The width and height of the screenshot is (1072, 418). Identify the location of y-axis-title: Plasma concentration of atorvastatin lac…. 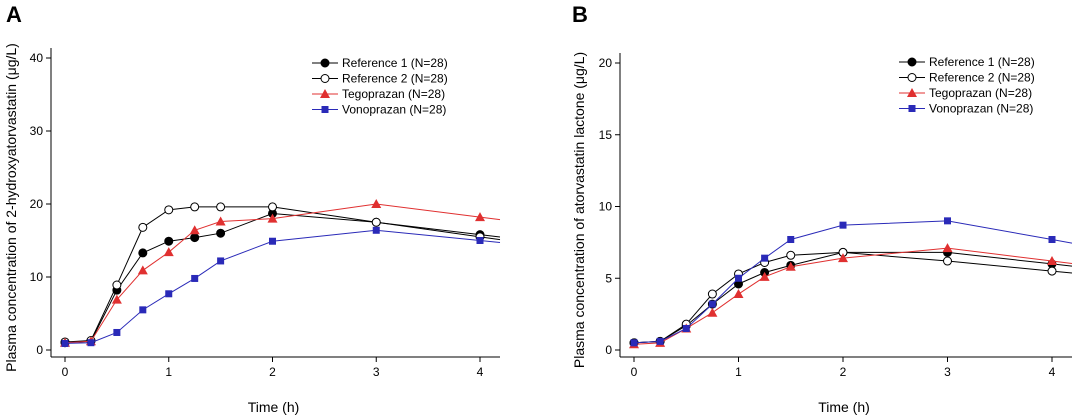
(579, 210).